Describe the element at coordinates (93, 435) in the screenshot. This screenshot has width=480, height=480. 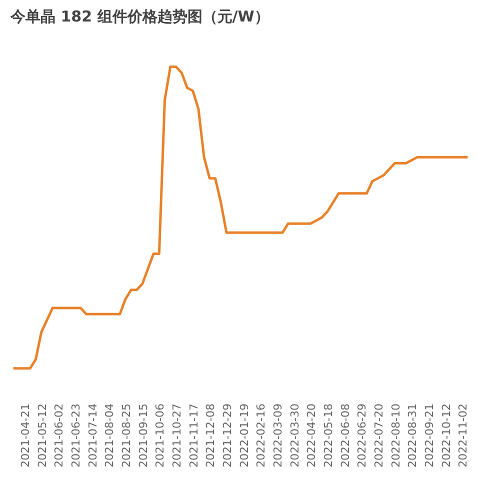
I see `x-tick-label: 2021-07-14` at that location.